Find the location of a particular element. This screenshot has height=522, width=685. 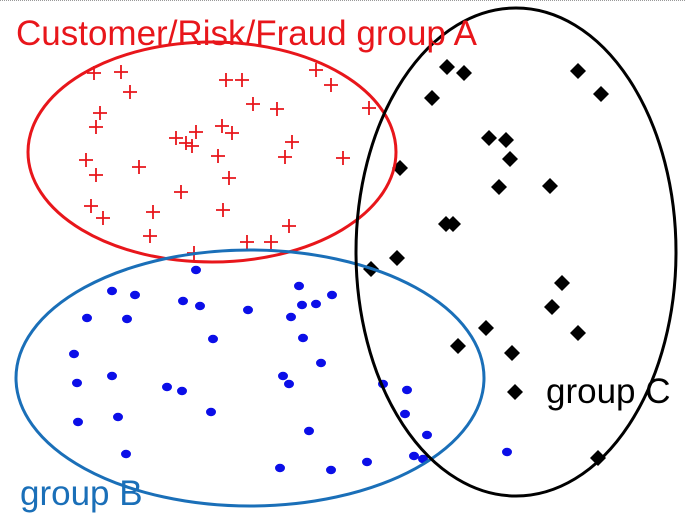

group-c-label: group C is located at coordinates (608, 391).